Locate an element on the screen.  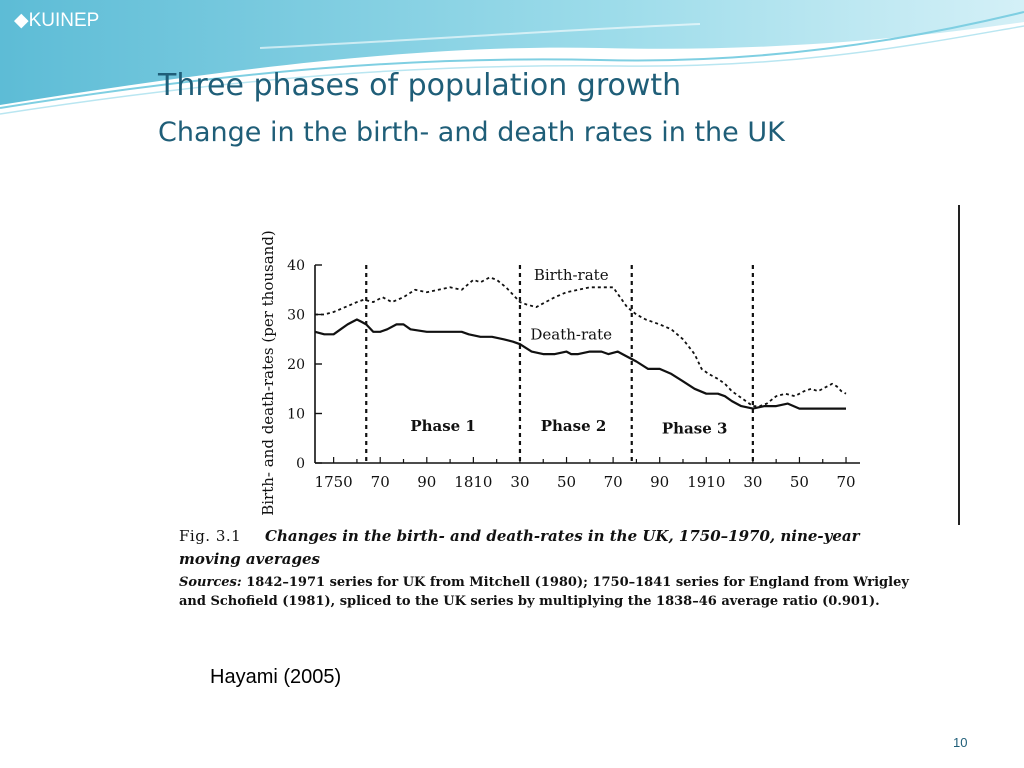
y-tick-label: 10 is located at coordinates (296, 415).